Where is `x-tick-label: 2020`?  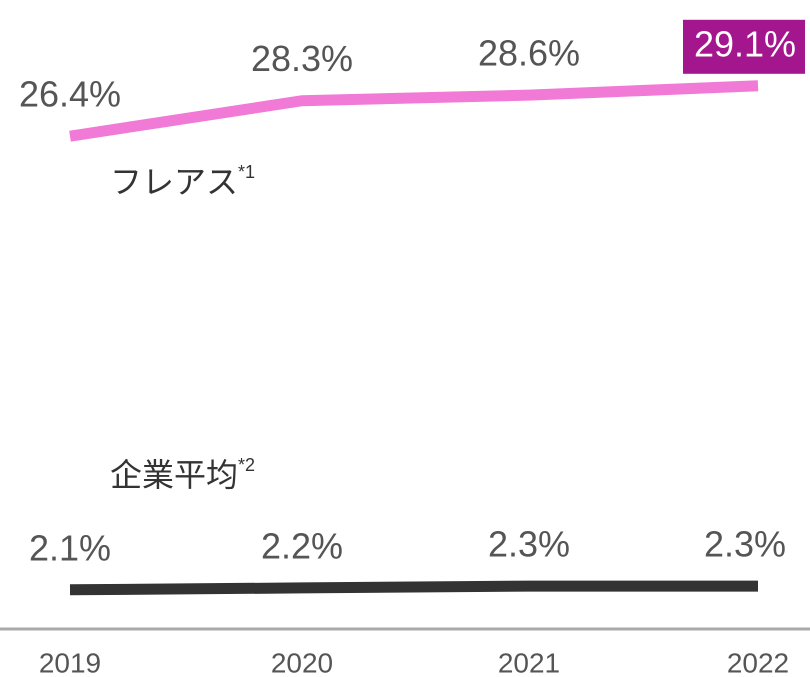 x-tick-label: 2020 is located at coordinates (302, 662).